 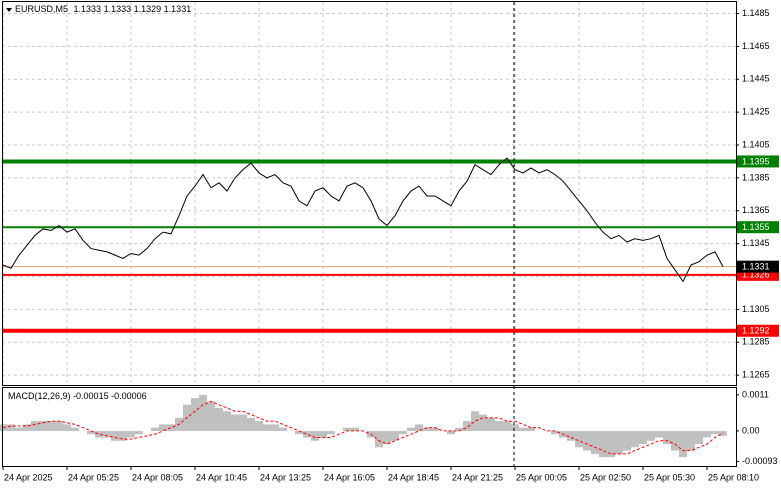 What do you see at coordinates (756, 375) in the screenshot?
I see `y-tick-label: 1.1265` at bounding box center [756, 375].